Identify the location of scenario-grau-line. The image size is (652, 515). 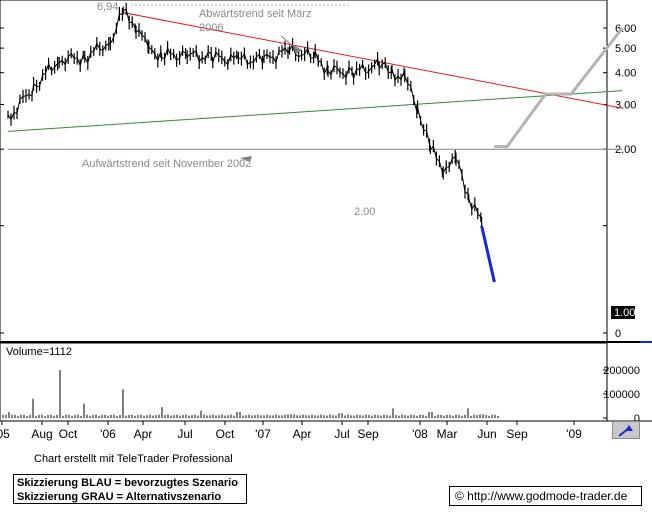
(559, 87).